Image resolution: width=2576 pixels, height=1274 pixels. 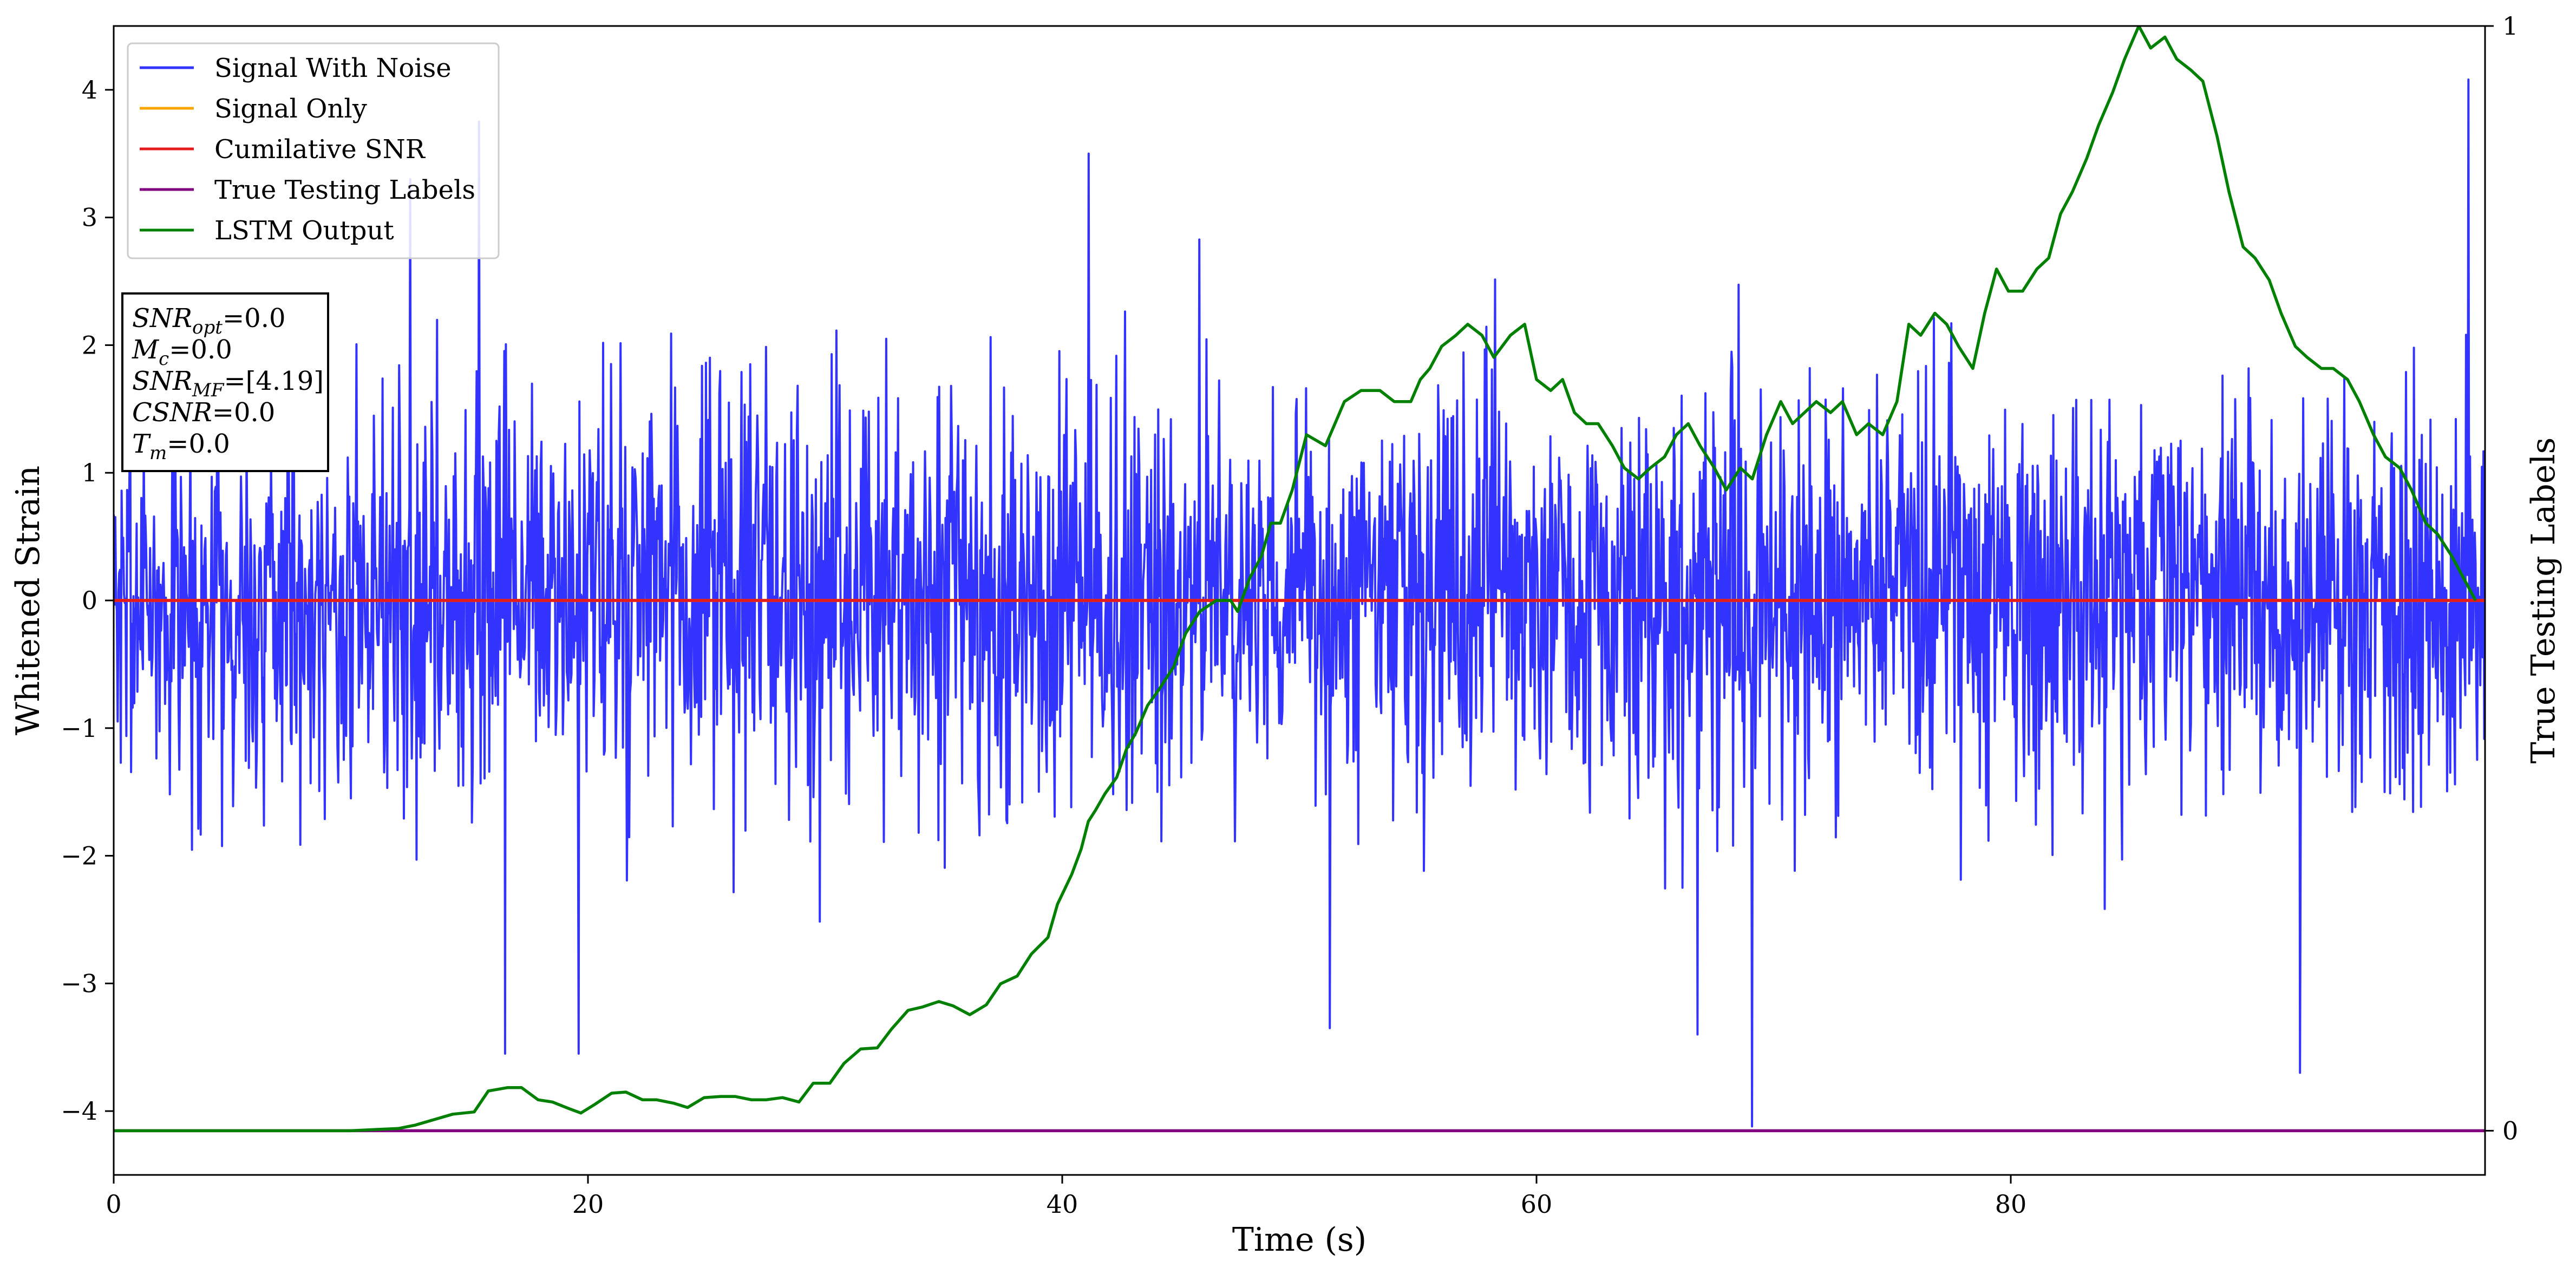 I want to click on y-axis-title: Whitened Strain, so click(x=28, y=600).